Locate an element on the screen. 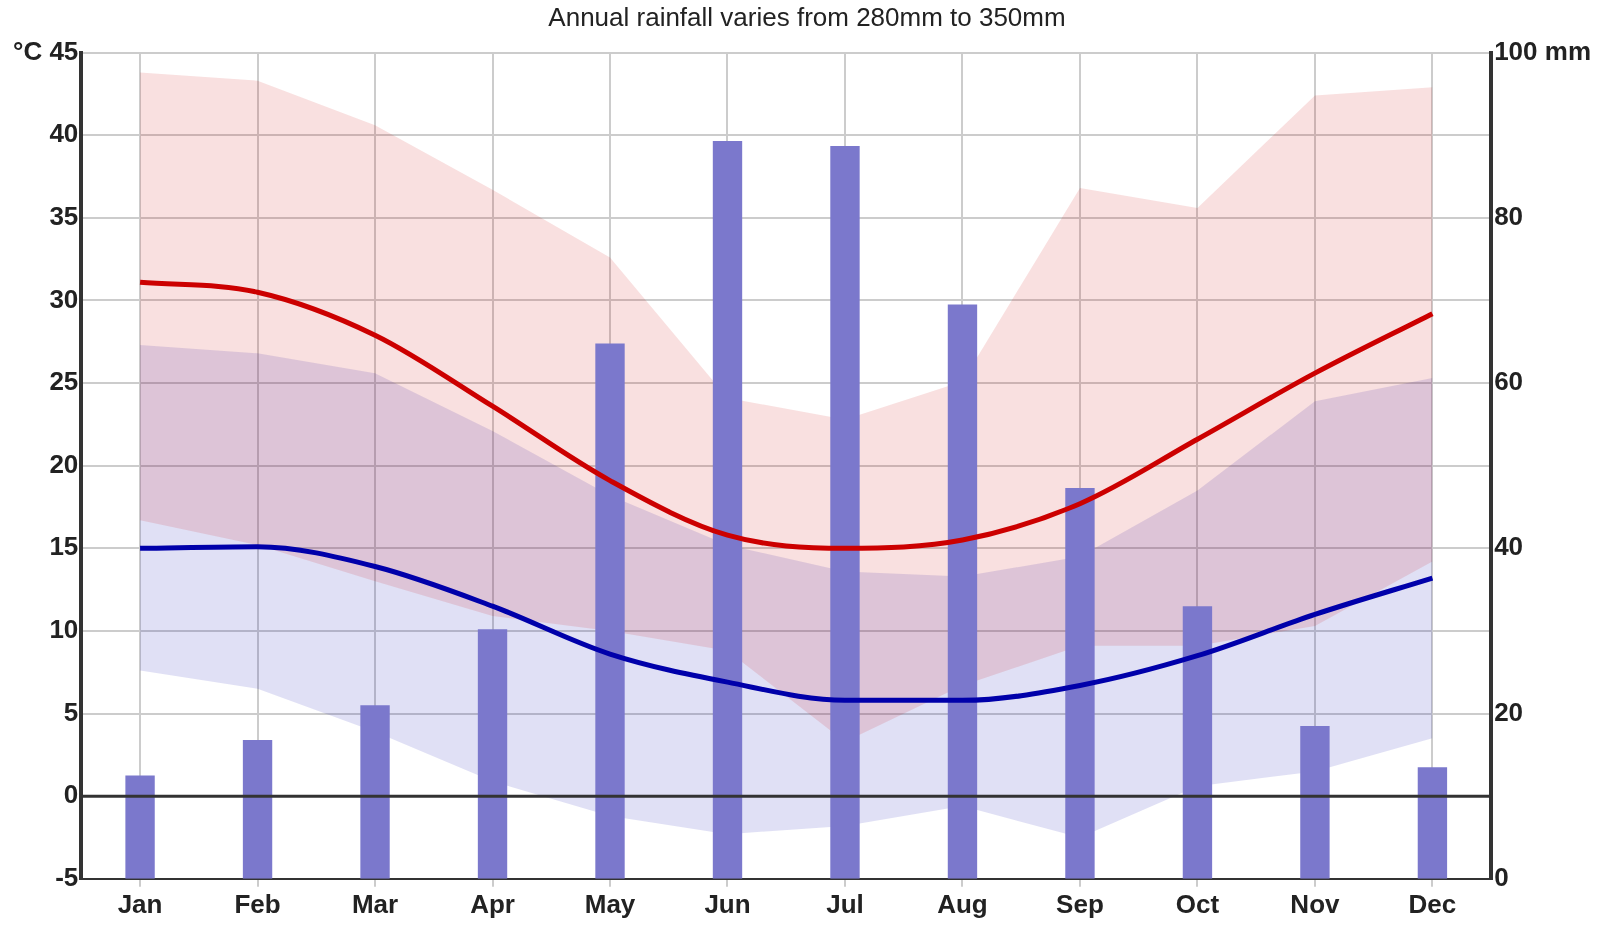  x-tick-label: Jun is located at coordinates (727, 903).